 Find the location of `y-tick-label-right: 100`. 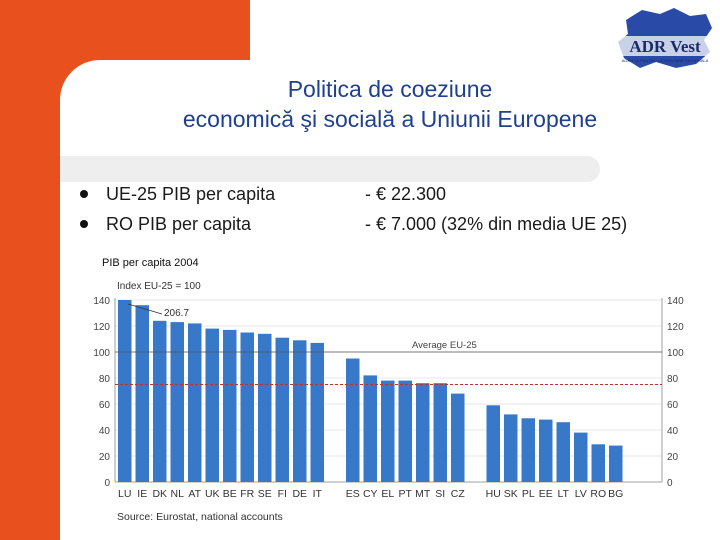

y-tick-label-right: 100 is located at coordinates (675, 353).